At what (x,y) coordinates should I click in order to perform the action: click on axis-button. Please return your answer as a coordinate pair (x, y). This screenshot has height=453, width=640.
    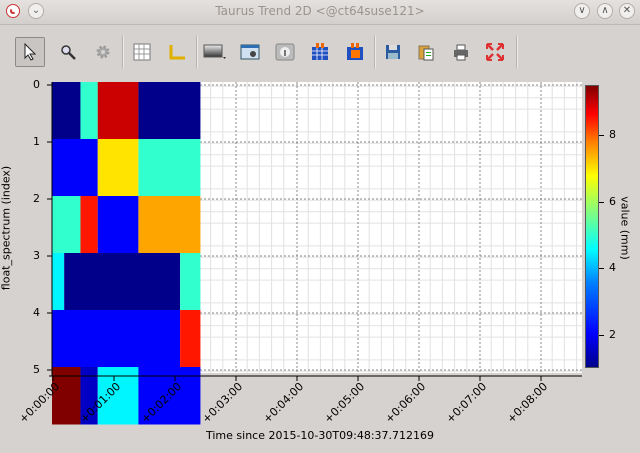
    Looking at the image, I should click on (177, 52).